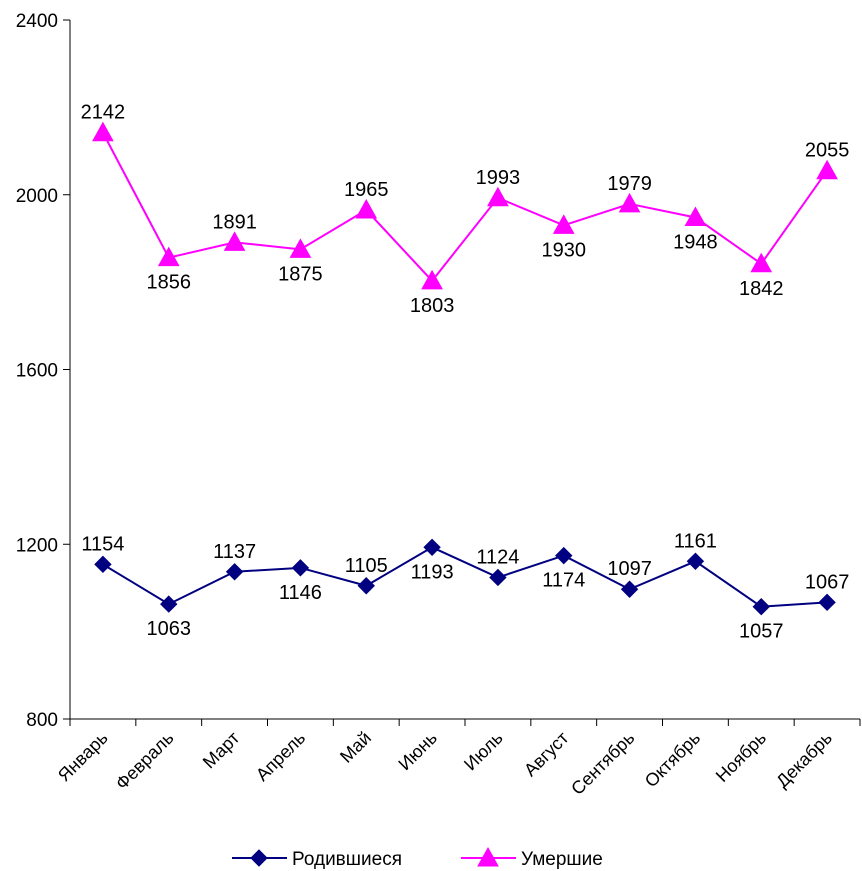 This screenshot has height=871, width=862. What do you see at coordinates (497, 557) in the screenshot?
I see `data-label: 1124` at bounding box center [497, 557].